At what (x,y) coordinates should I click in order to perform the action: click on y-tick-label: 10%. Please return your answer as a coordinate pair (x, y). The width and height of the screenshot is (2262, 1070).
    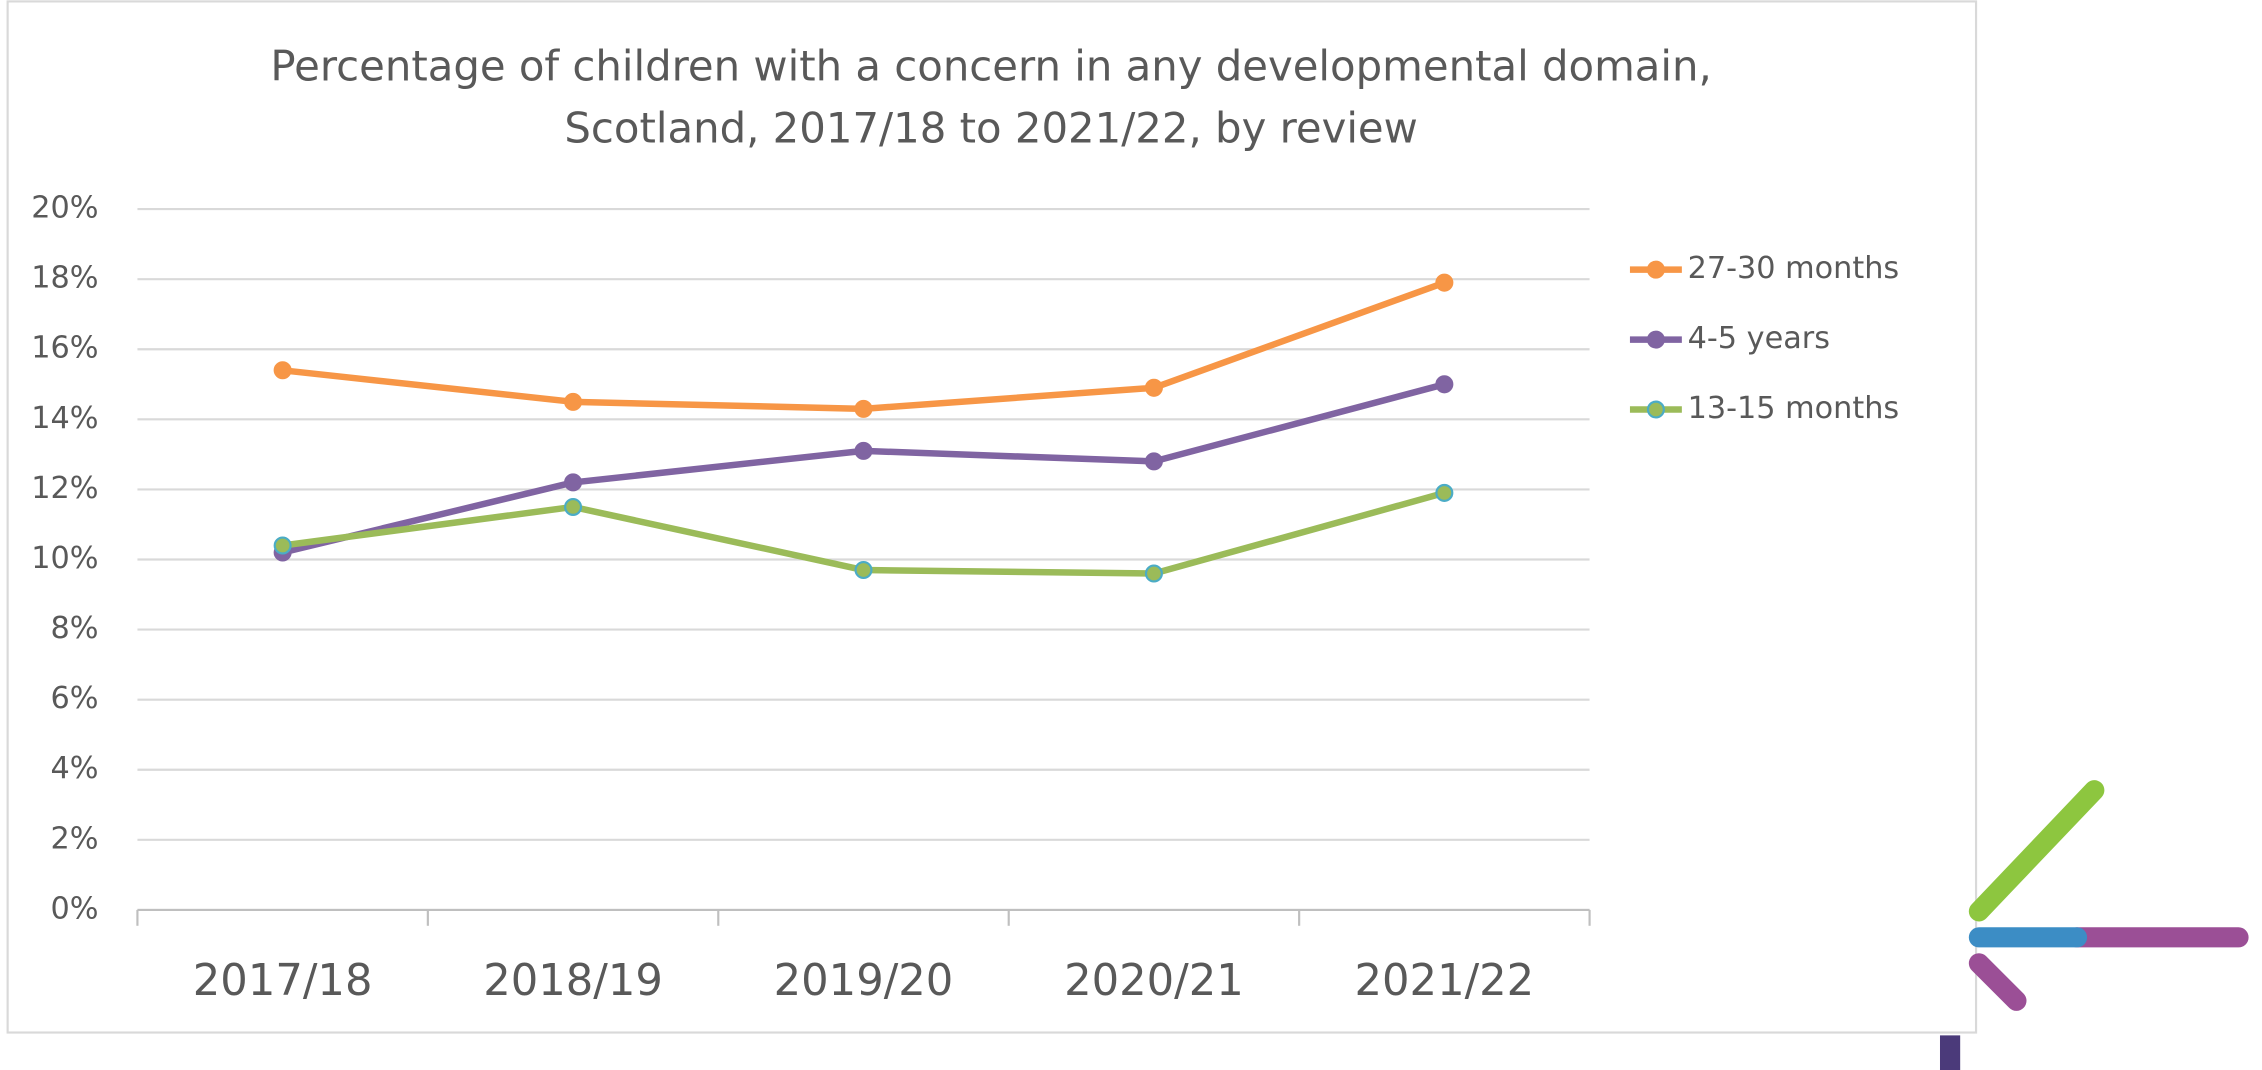
    Looking at the image, I should click on (64, 558).